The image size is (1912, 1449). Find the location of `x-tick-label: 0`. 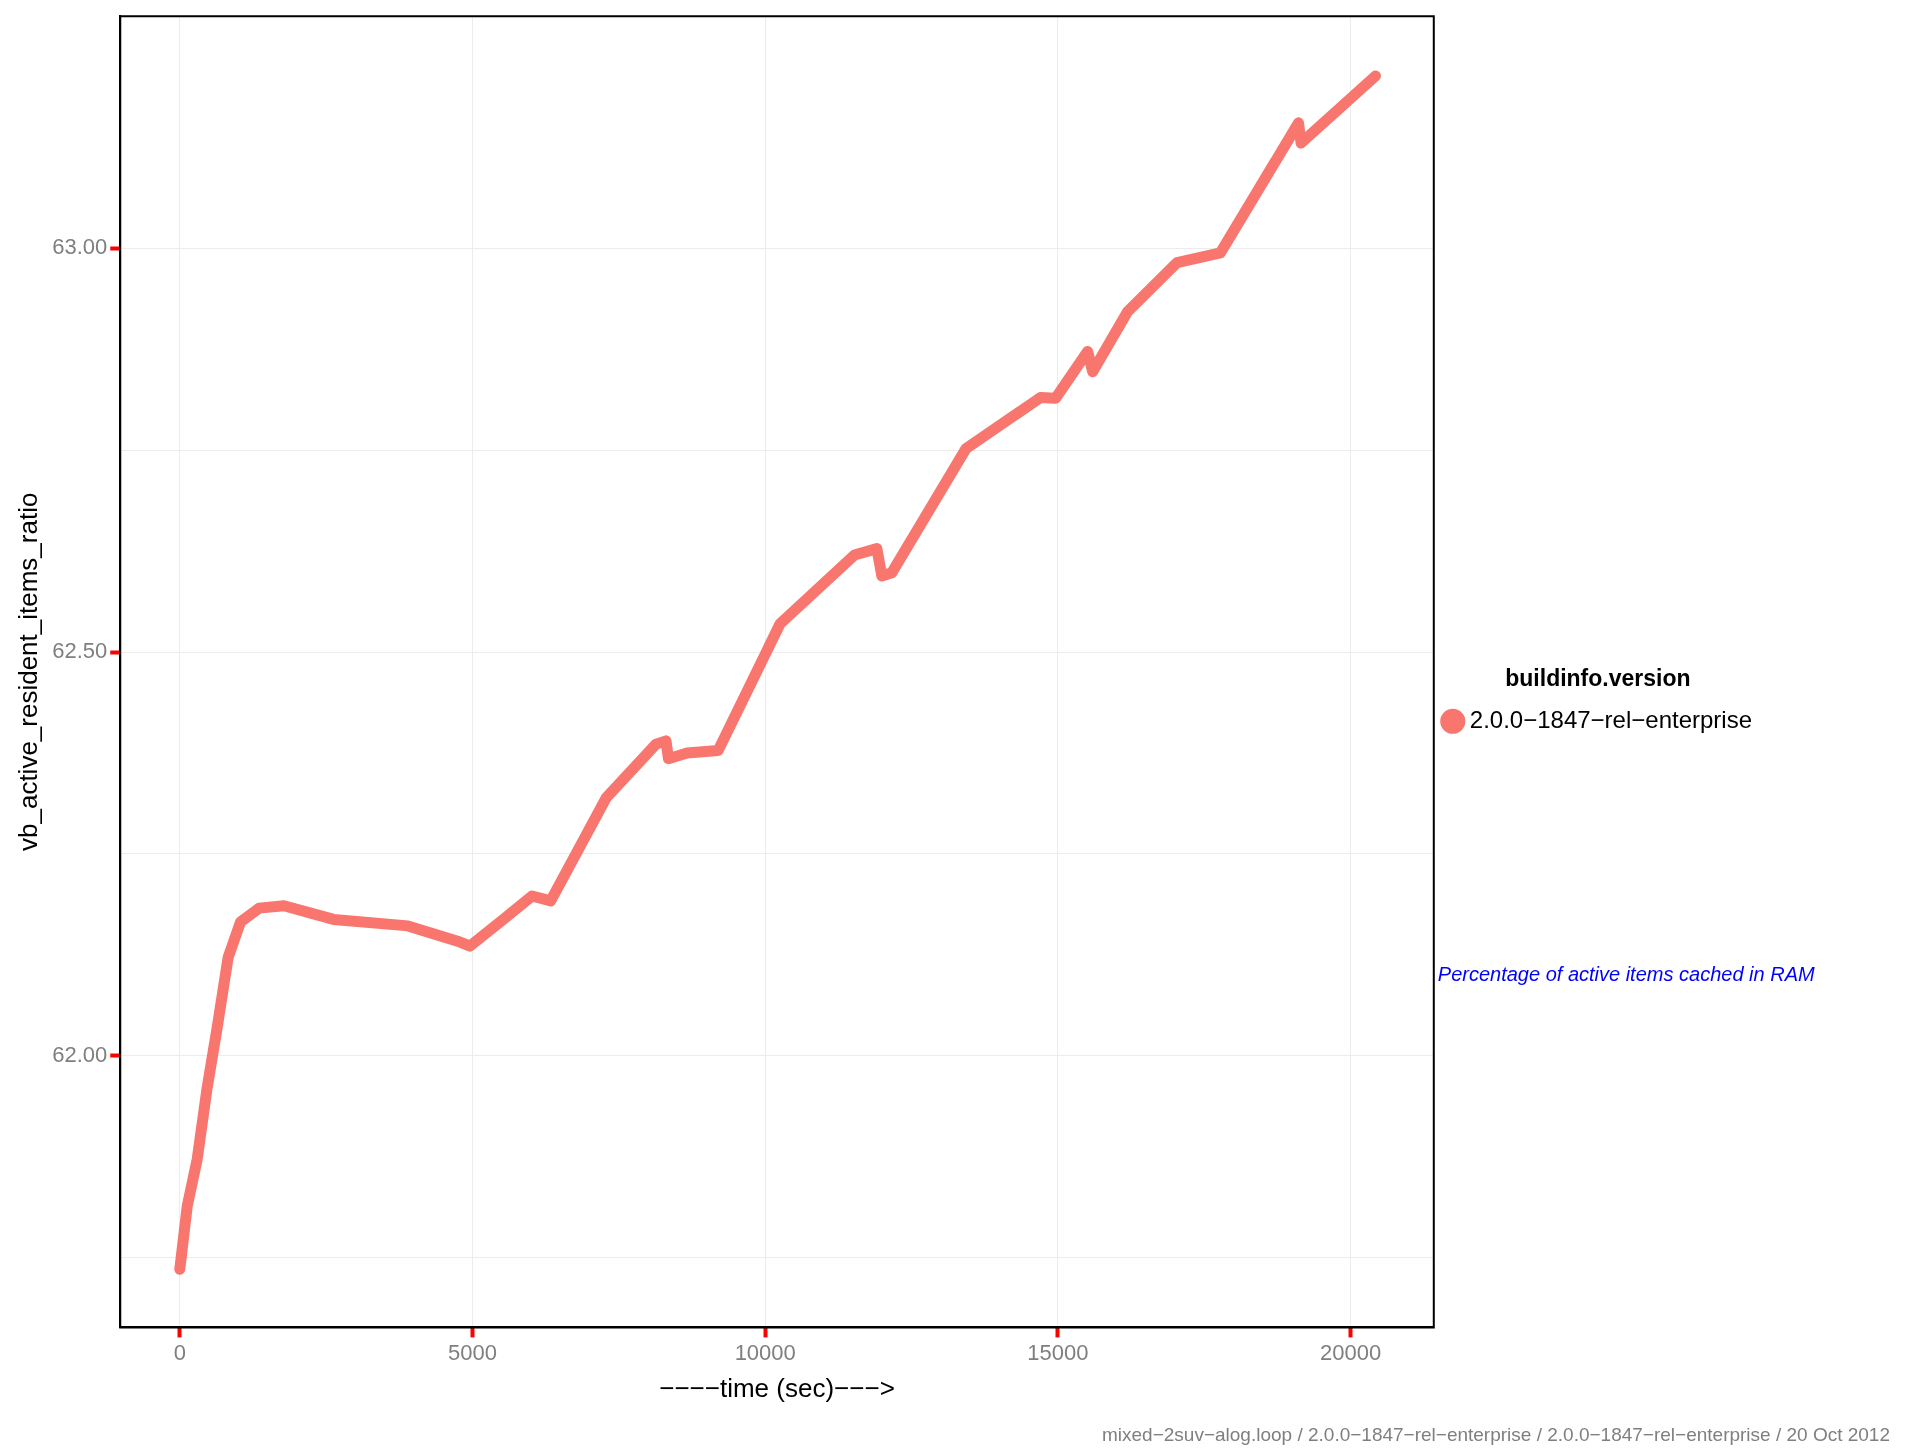

x-tick-label: 0 is located at coordinates (179, 1352).